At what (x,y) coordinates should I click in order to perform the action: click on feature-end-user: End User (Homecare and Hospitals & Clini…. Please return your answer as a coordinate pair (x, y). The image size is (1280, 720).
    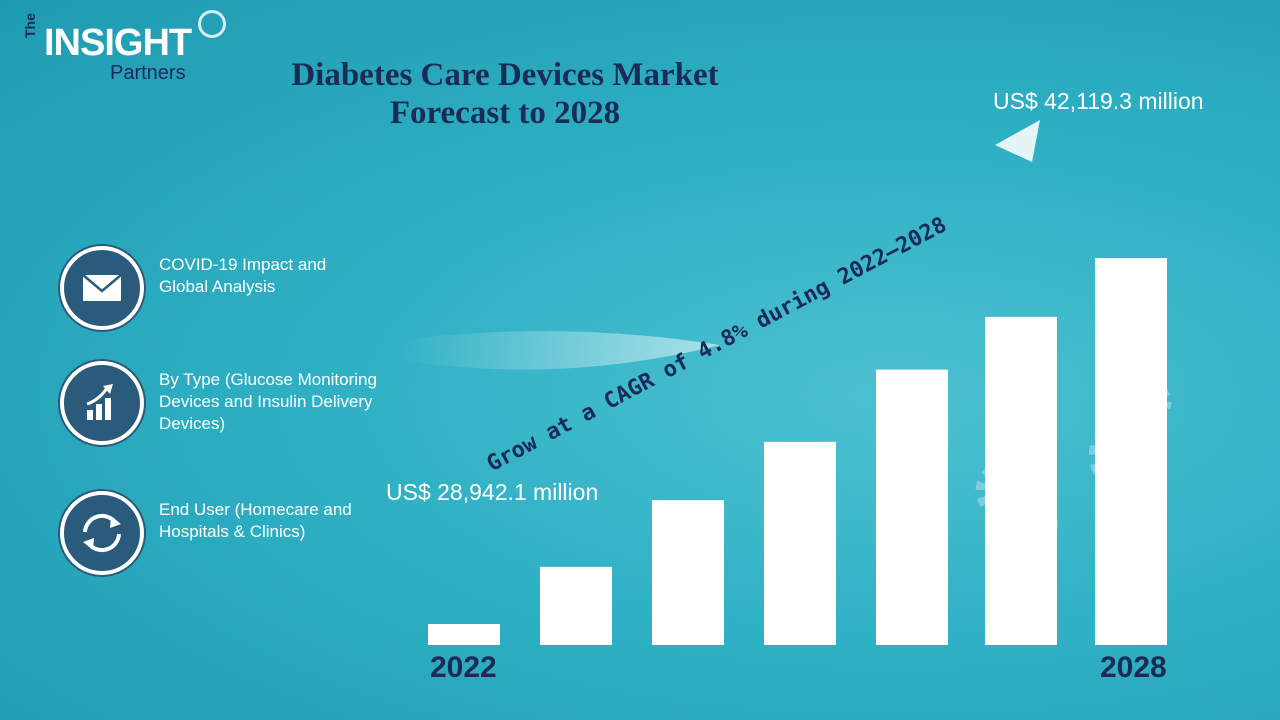
    Looking at the image, I should click on (220, 533).